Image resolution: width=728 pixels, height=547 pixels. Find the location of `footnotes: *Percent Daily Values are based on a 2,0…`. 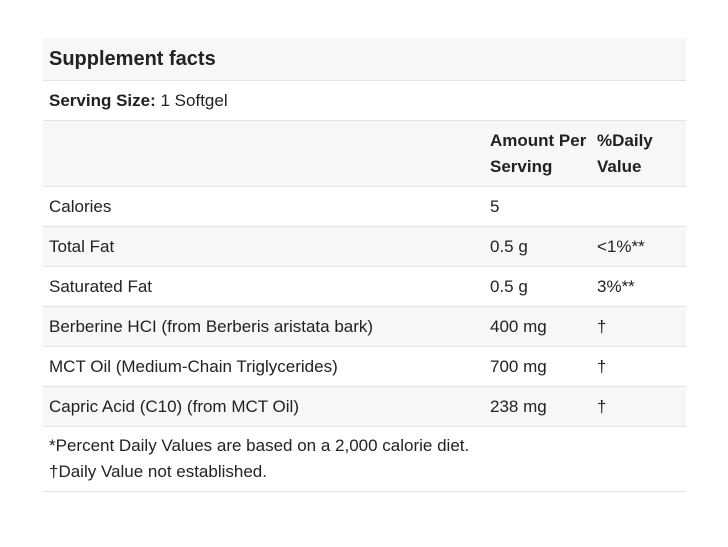

footnotes: *Percent Daily Values are based on a 2,0… is located at coordinates (364, 459).